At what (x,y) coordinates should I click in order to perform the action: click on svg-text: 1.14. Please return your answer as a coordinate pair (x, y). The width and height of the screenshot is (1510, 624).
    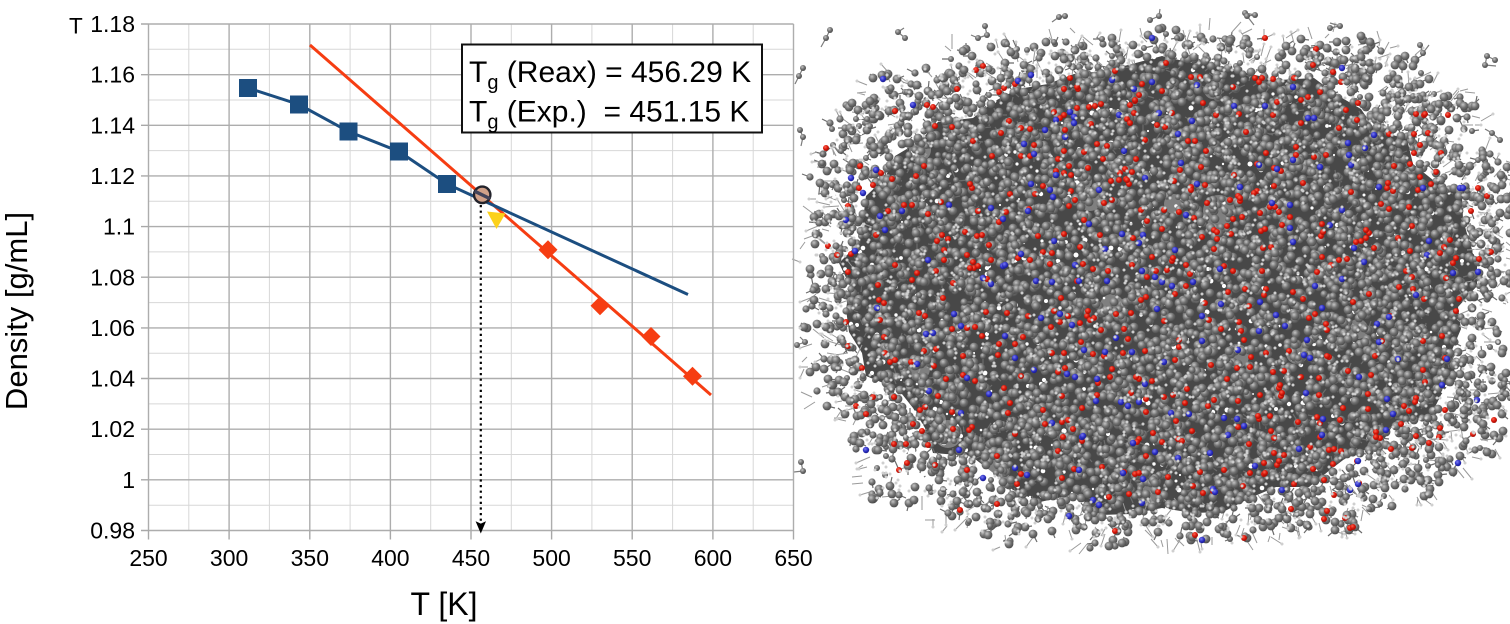
    Looking at the image, I should click on (112, 125).